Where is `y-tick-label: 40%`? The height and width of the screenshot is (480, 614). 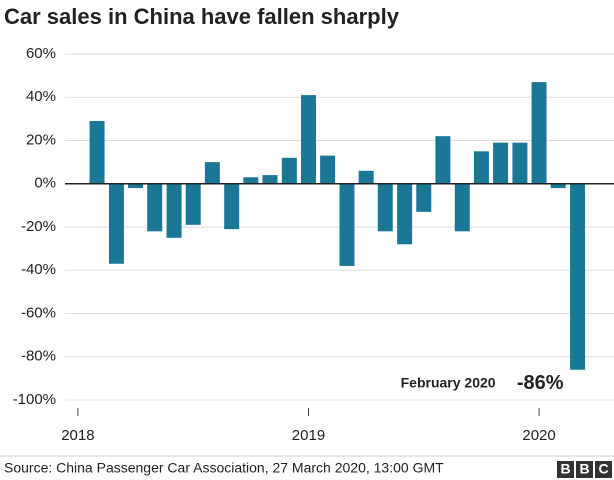
y-tick-label: 40% is located at coordinates (41, 96).